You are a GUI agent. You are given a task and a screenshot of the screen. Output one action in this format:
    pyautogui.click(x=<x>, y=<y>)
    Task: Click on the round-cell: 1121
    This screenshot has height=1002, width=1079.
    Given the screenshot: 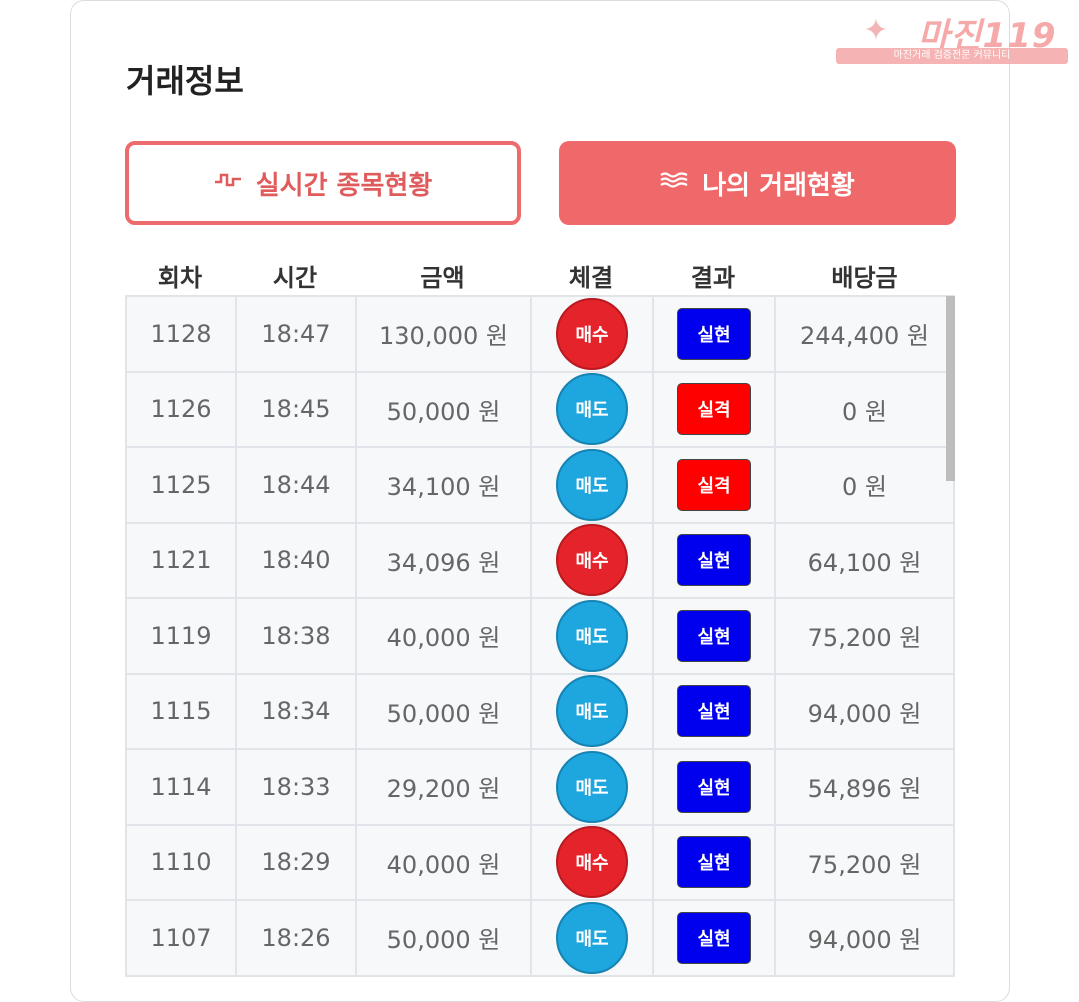 What is the action you would take?
    pyautogui.click(x=180, y=560)
    